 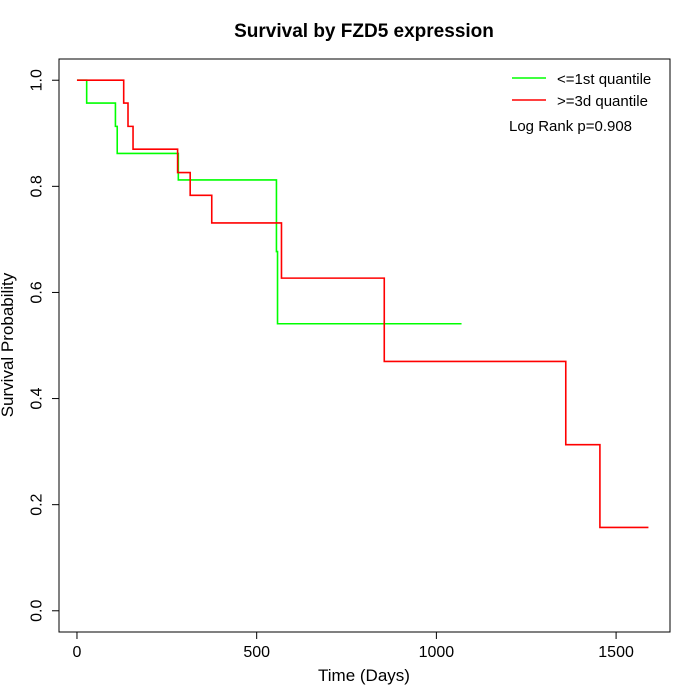 I want to click on chart-title: Survival by FZD5 expression, so click(x=364, y=31).